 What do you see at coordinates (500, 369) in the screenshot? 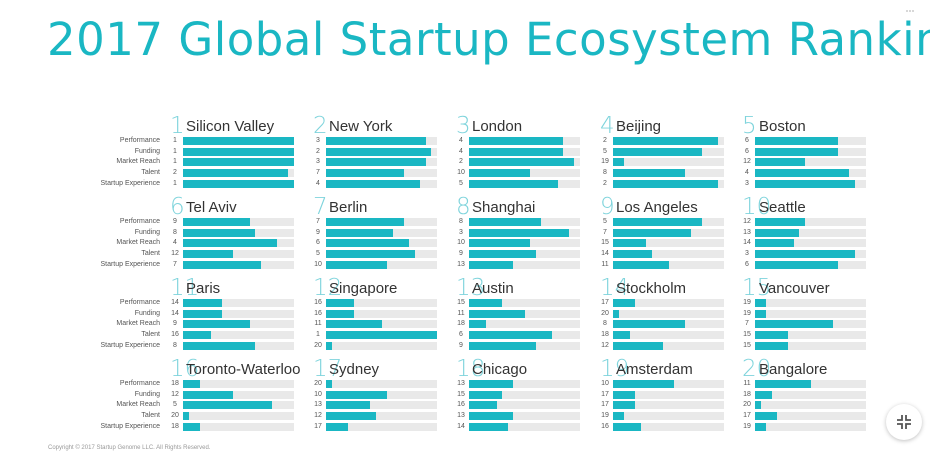
I see `ecosystem-city: Chicago` at bounding box center [500, 369].